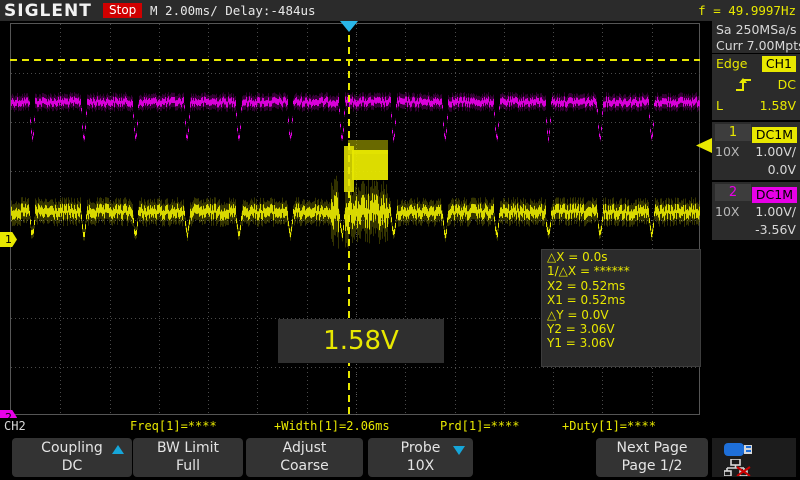 The height and width of the screenshot is (480, 800). Describe the element at coordinates (8, 414) in the screenshot. I see `channel-2-ground-marker: 2` at that location.